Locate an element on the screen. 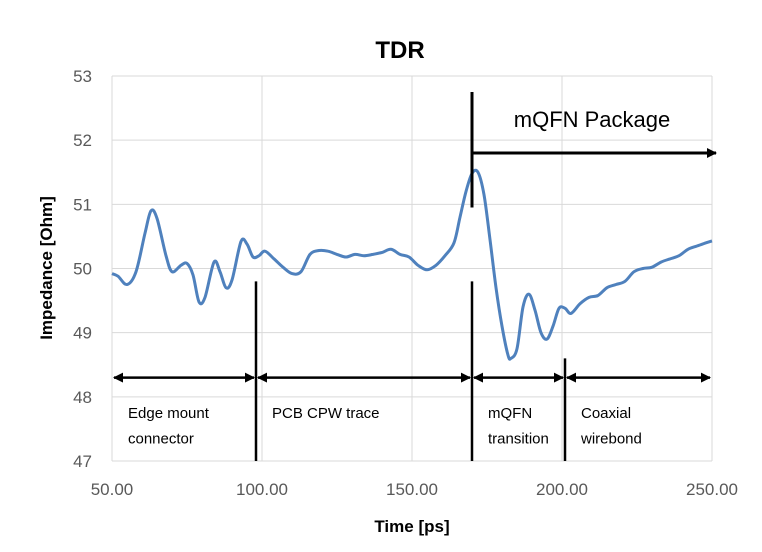 This screenshot has width=762, height=552. x-tick-label: 200.00 is located at coordinates (562, 489).